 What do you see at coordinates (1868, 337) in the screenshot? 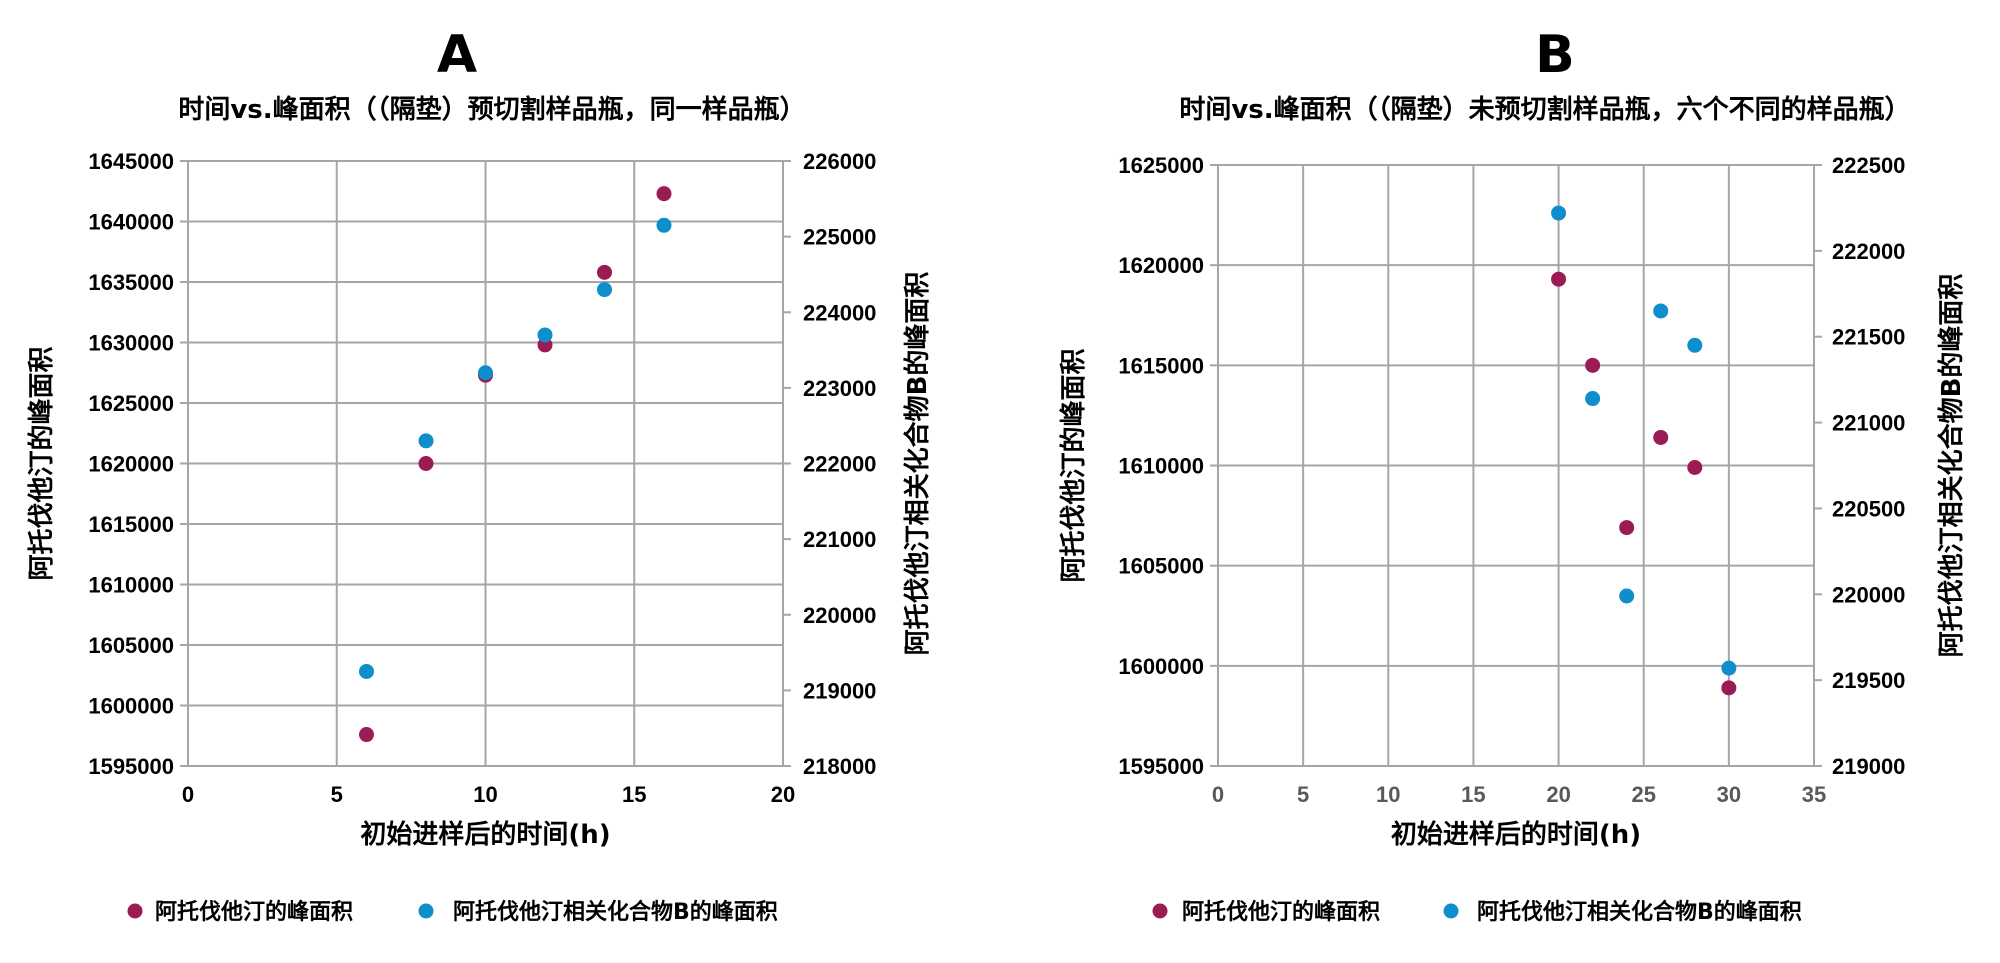
I see `y2-tick-label: 221500` at bounding box center [1868, 337].